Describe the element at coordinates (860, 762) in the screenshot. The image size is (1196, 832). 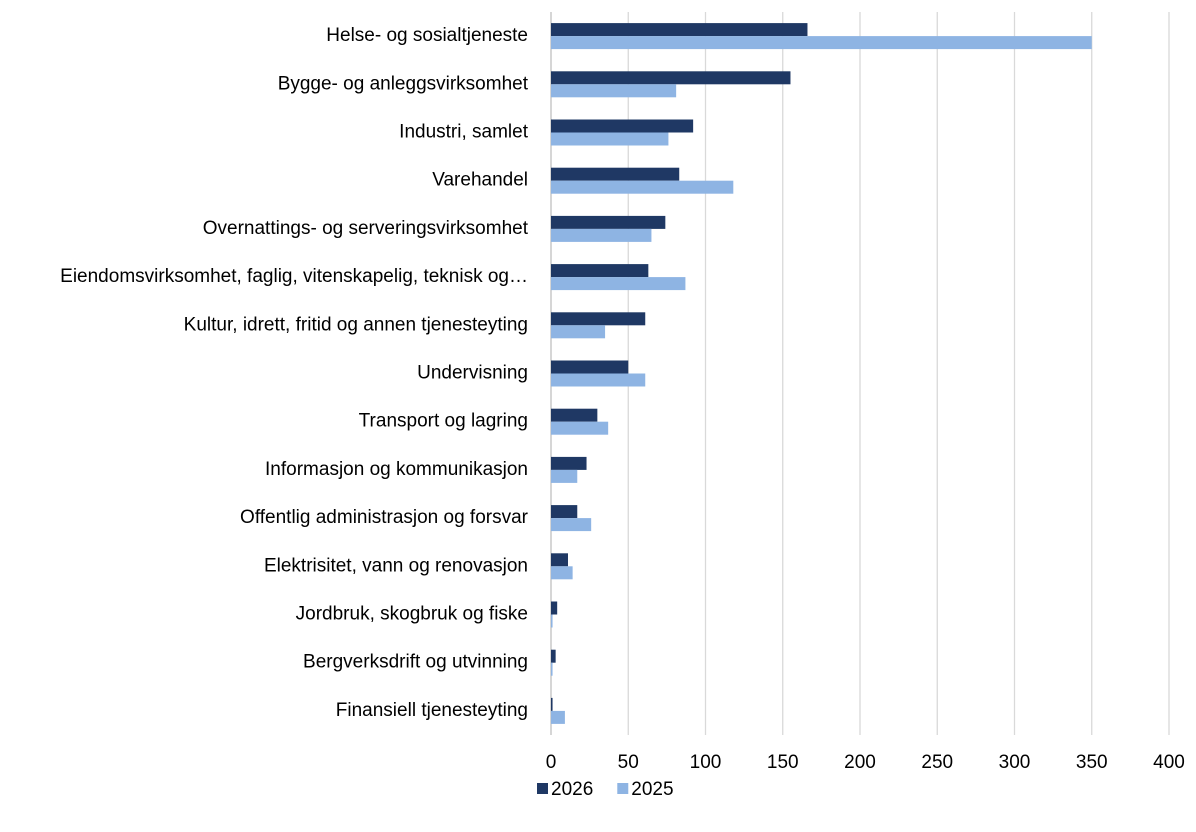
I see `x-tick-label: 200` at that location.